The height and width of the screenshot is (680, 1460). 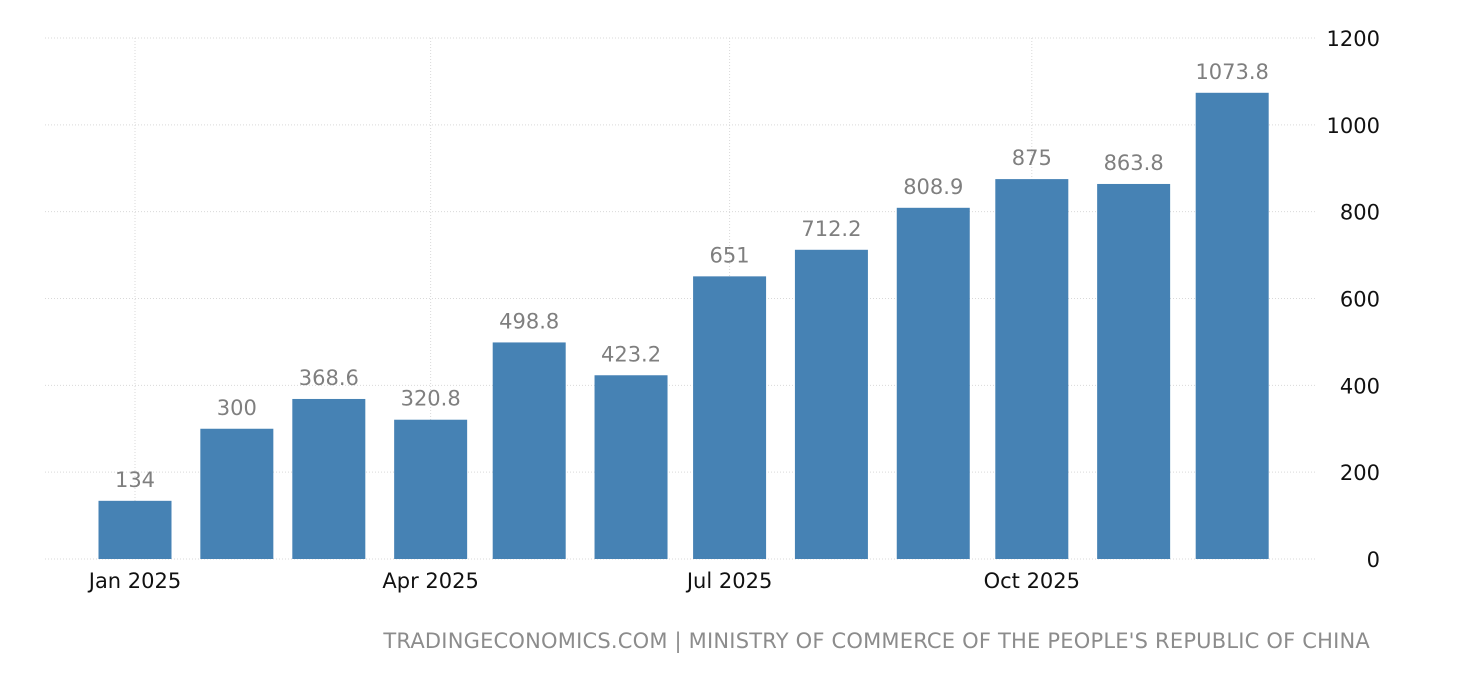 What do you see at coordinates (1353, 126) in the screenshot?
I see `y-tick-label: 1000` at bounding box center [1353, 126].